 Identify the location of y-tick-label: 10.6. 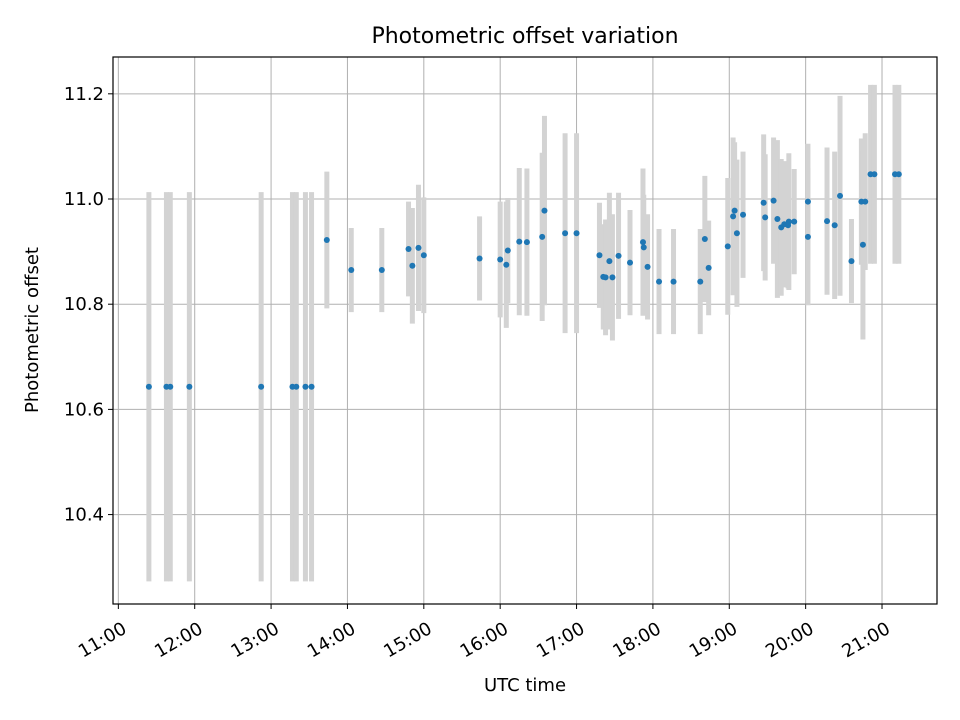
(84, 409).